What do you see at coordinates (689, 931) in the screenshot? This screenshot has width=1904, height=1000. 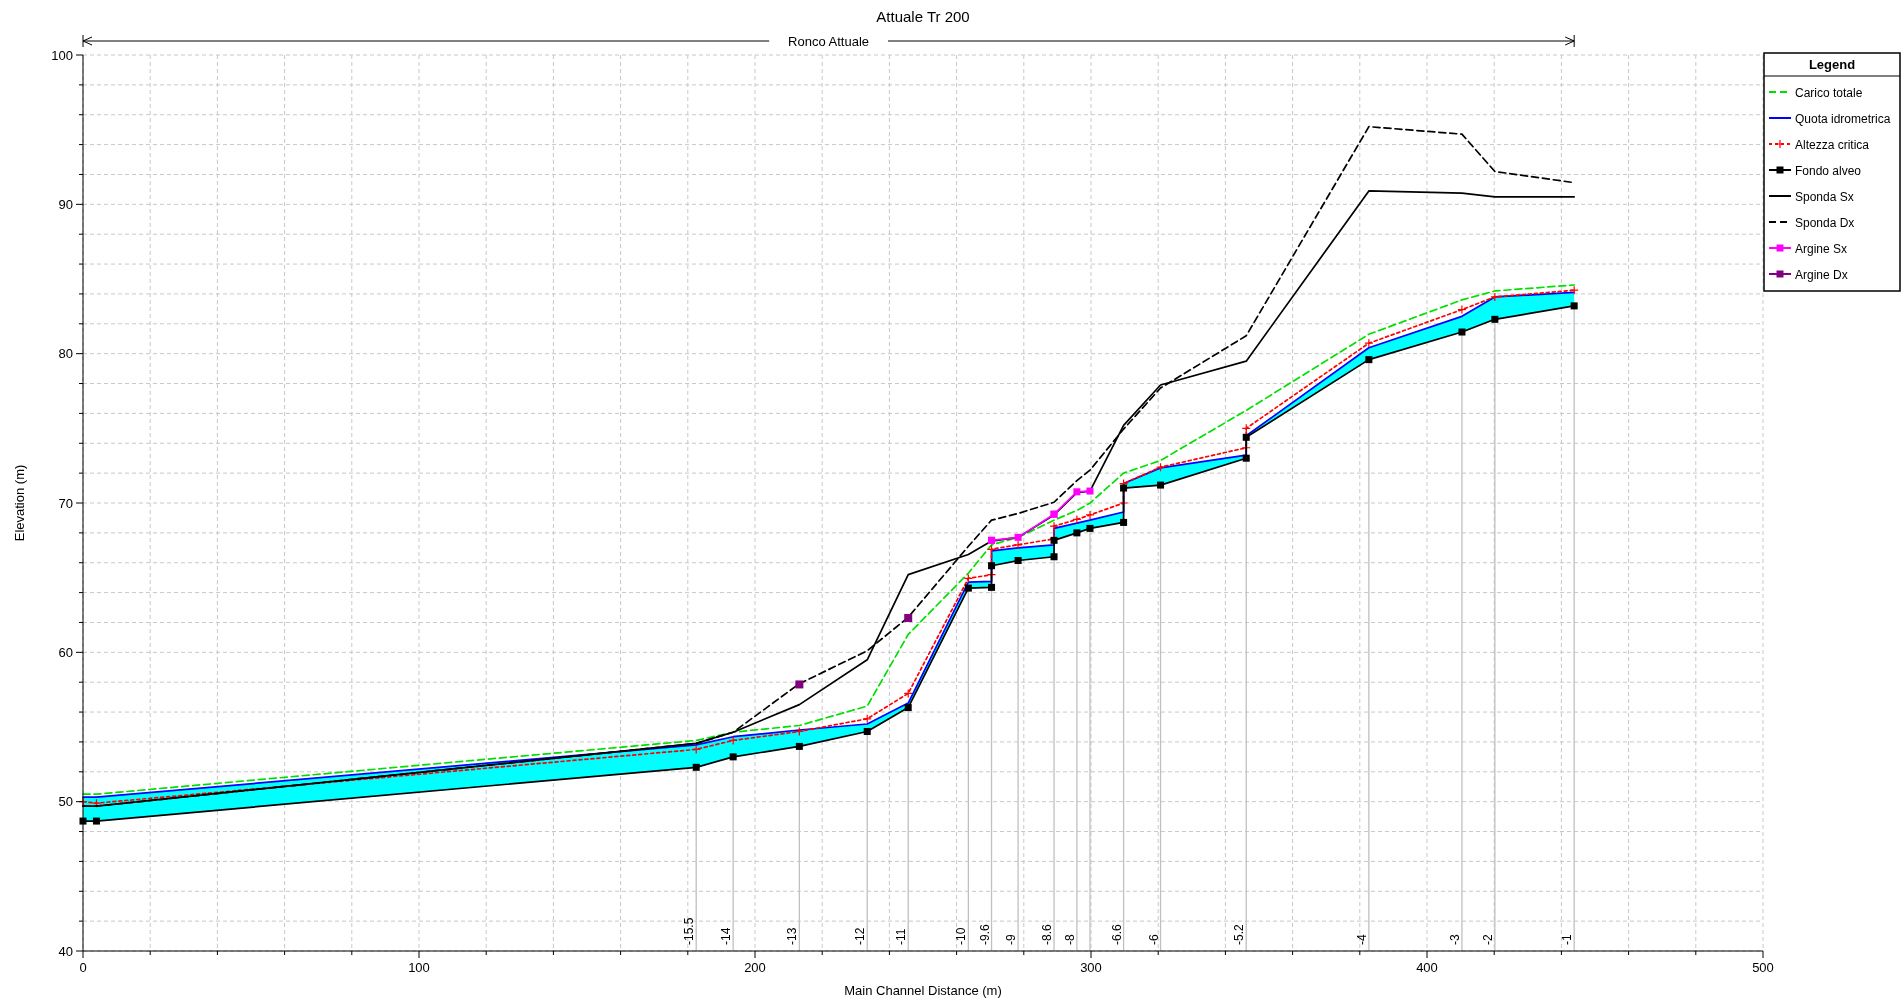 I see `annotation: -15.5` at bounding box center [689, 931].